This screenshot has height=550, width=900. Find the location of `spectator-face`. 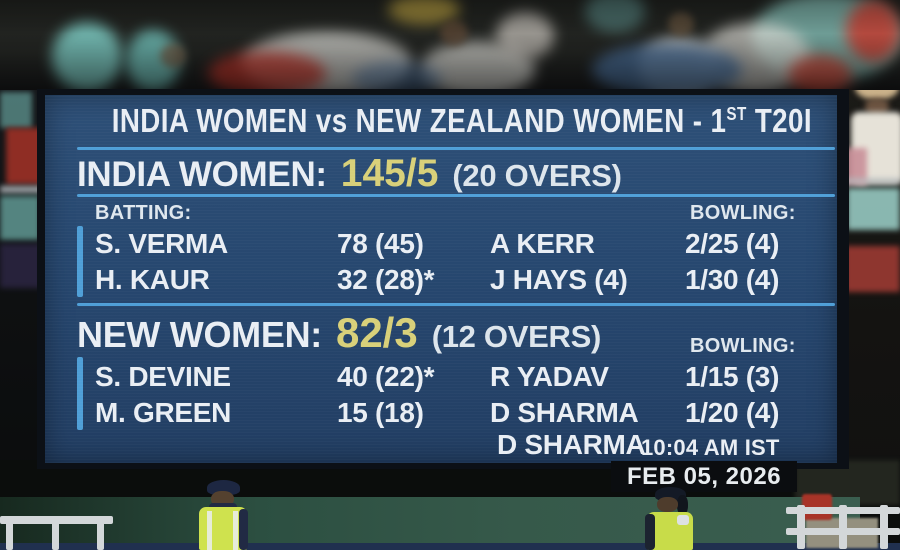

spectator-face is located at coordinates (877, 106).